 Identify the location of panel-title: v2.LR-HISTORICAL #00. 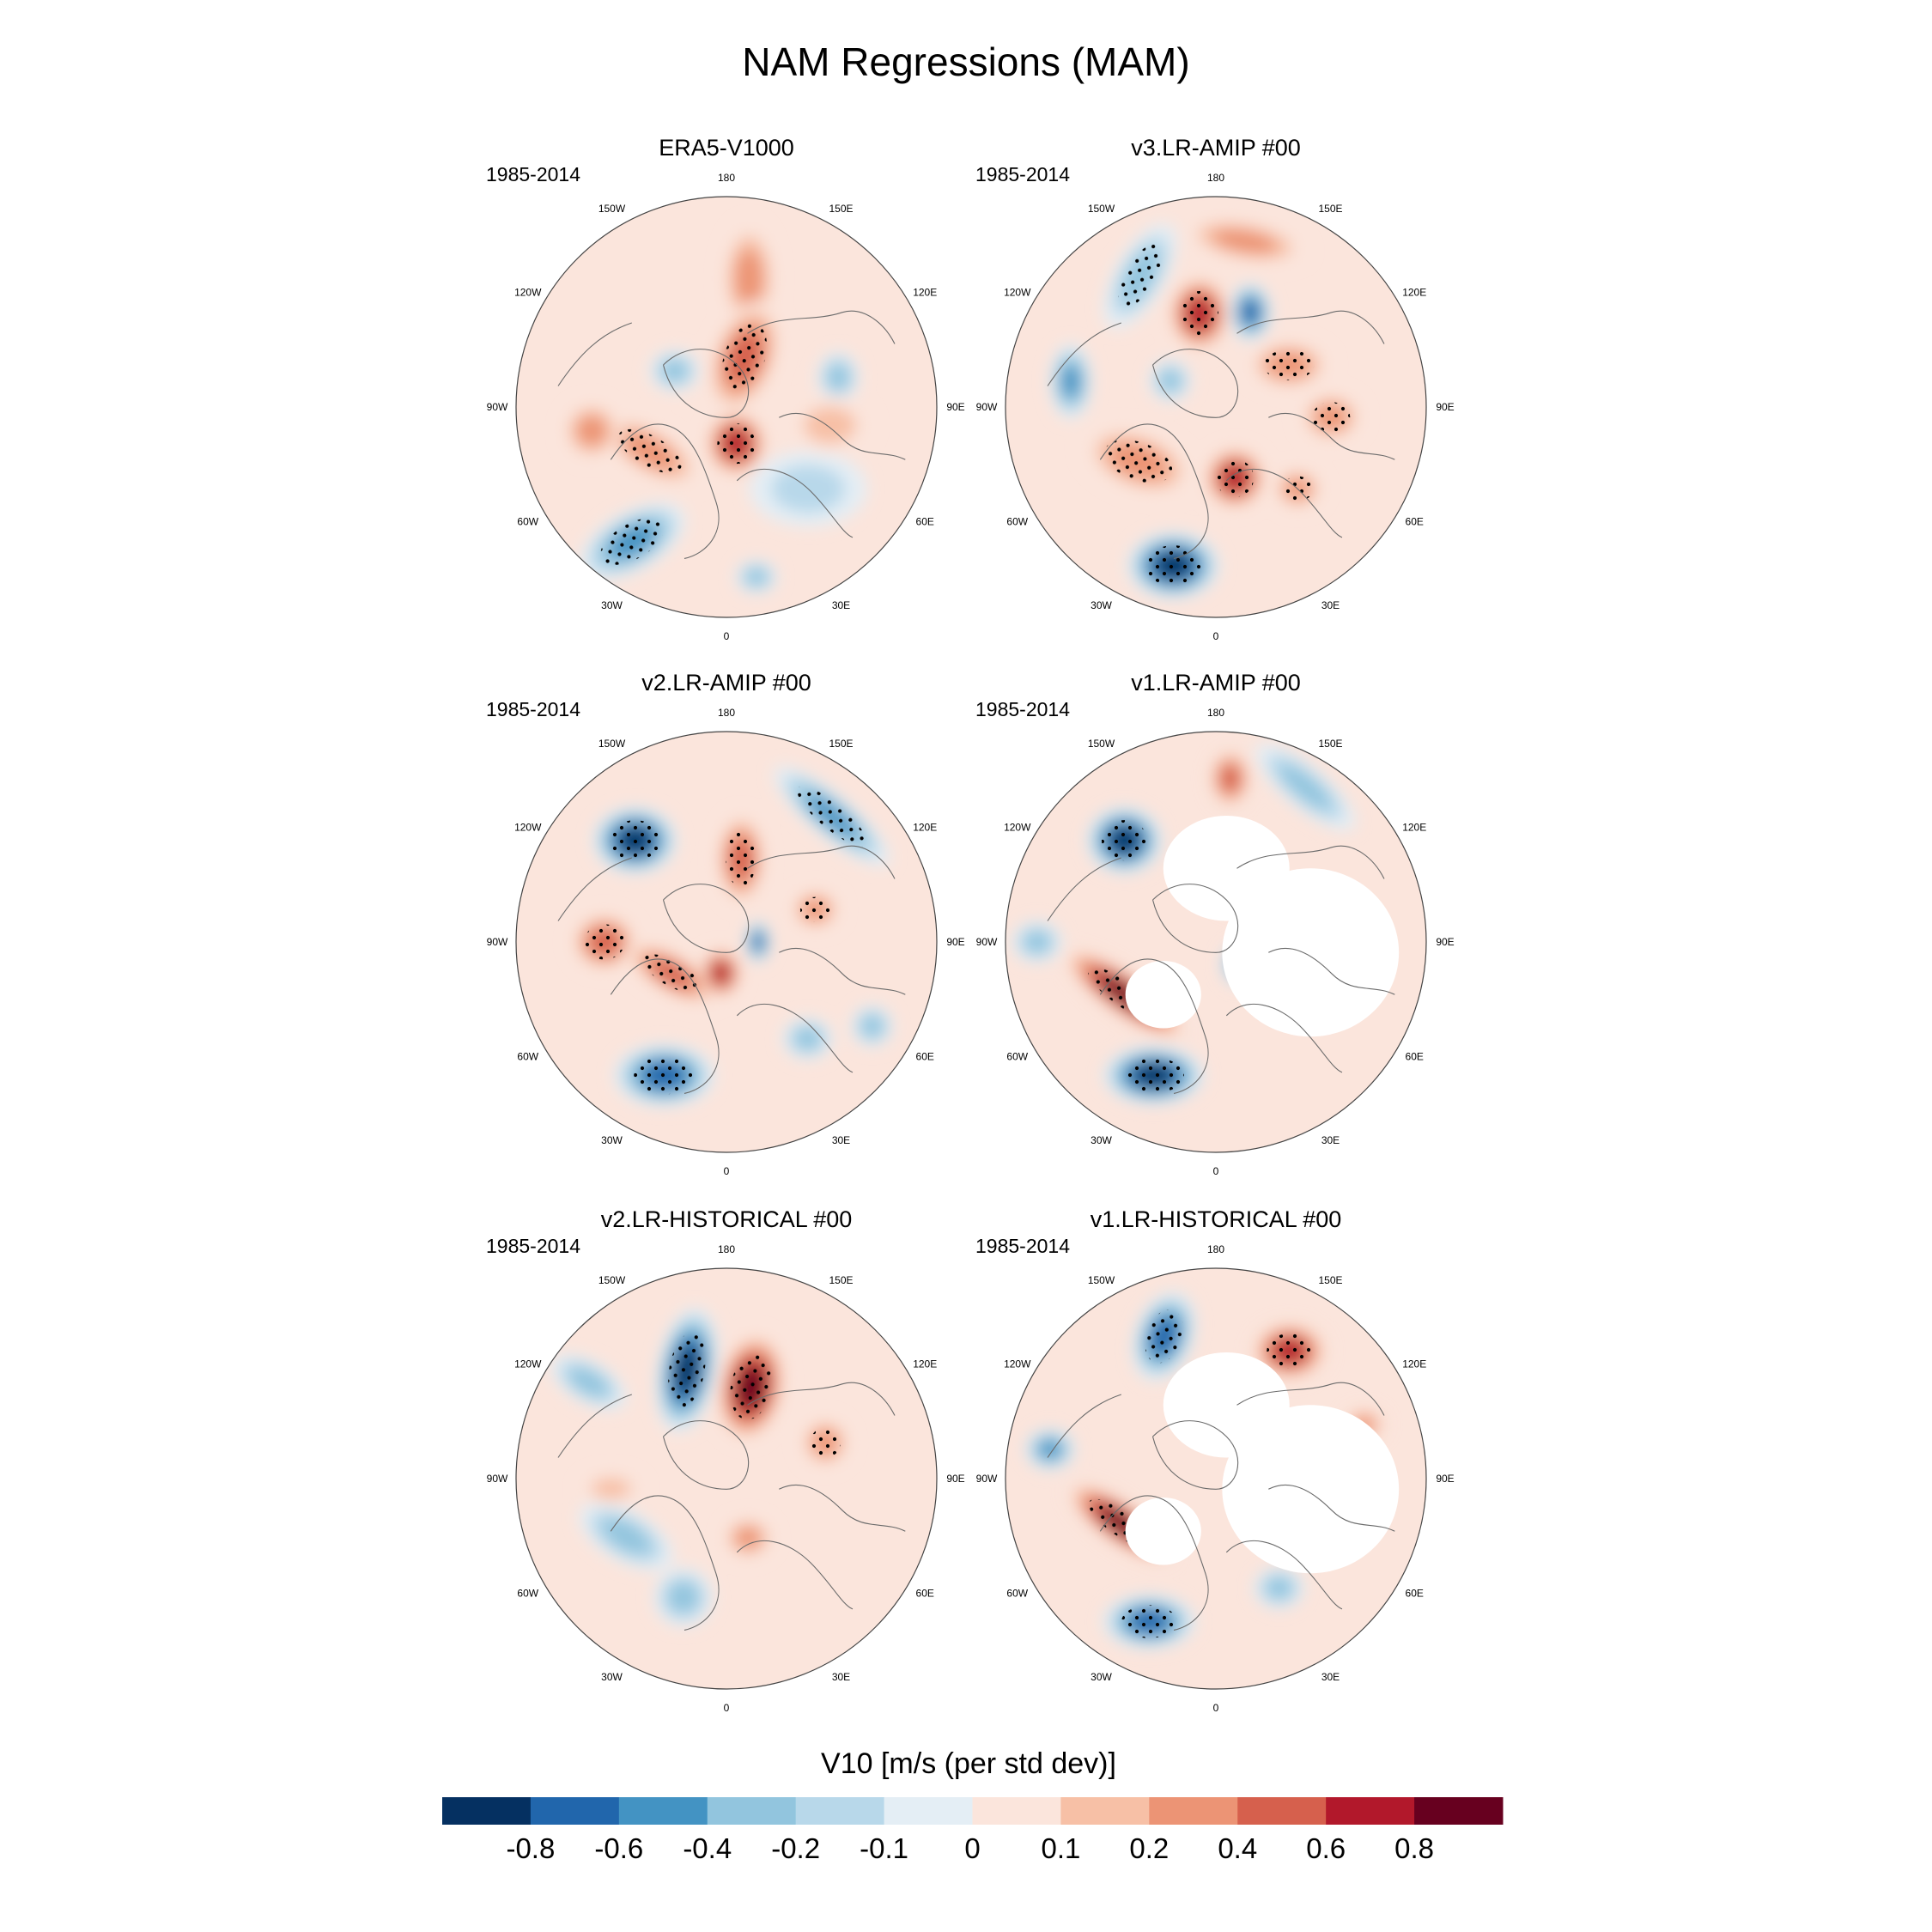
(727, 1219).